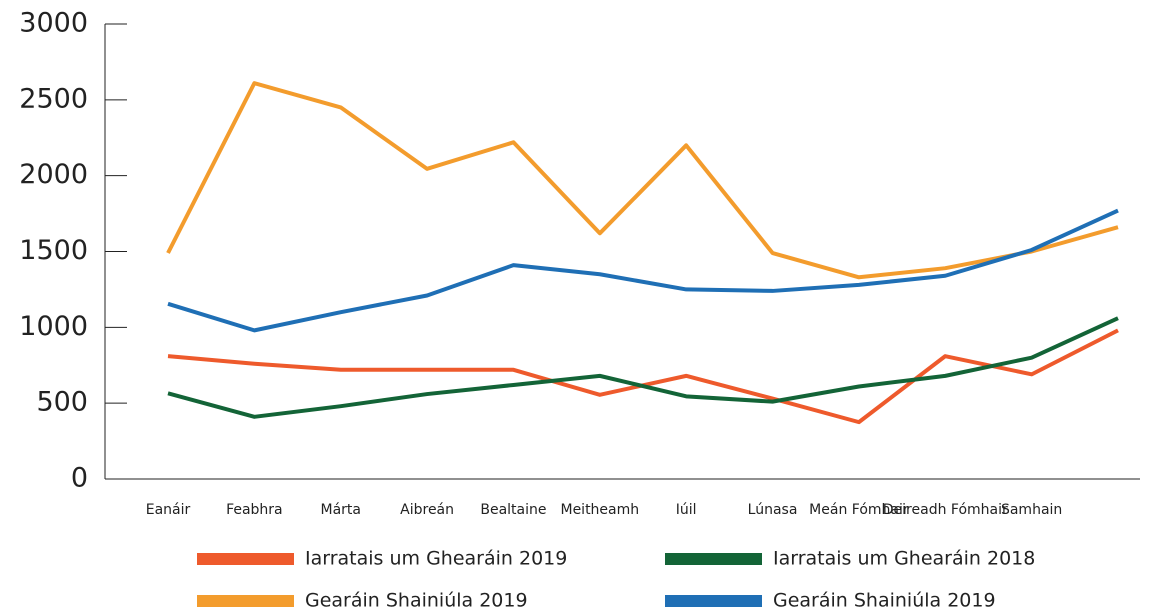  Describe the element at coordinates (643, 367) in the screenshot. I see `series-line` at that location.